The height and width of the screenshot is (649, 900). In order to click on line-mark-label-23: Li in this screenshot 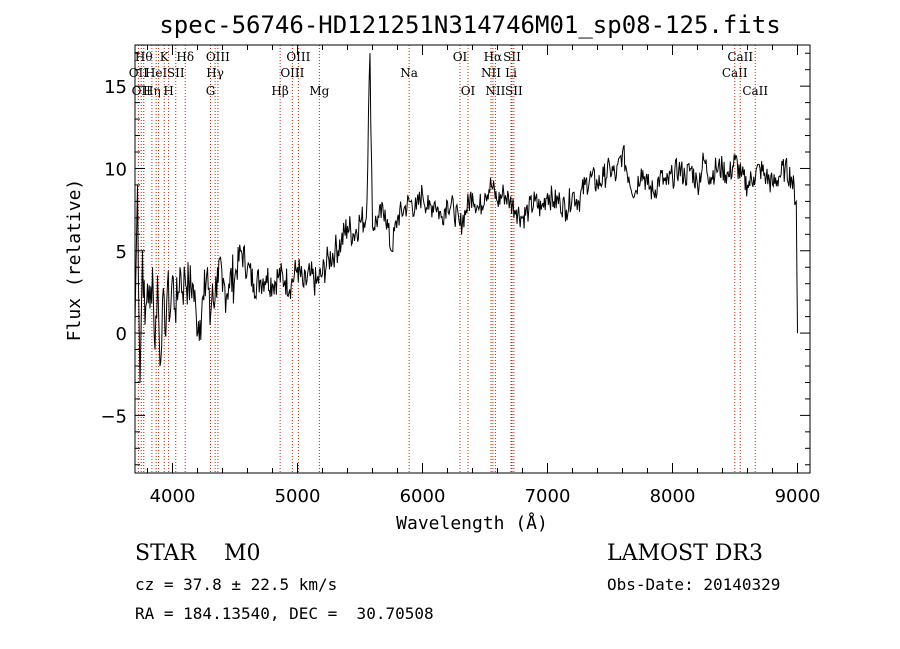, I will do `click(511, 73)`.